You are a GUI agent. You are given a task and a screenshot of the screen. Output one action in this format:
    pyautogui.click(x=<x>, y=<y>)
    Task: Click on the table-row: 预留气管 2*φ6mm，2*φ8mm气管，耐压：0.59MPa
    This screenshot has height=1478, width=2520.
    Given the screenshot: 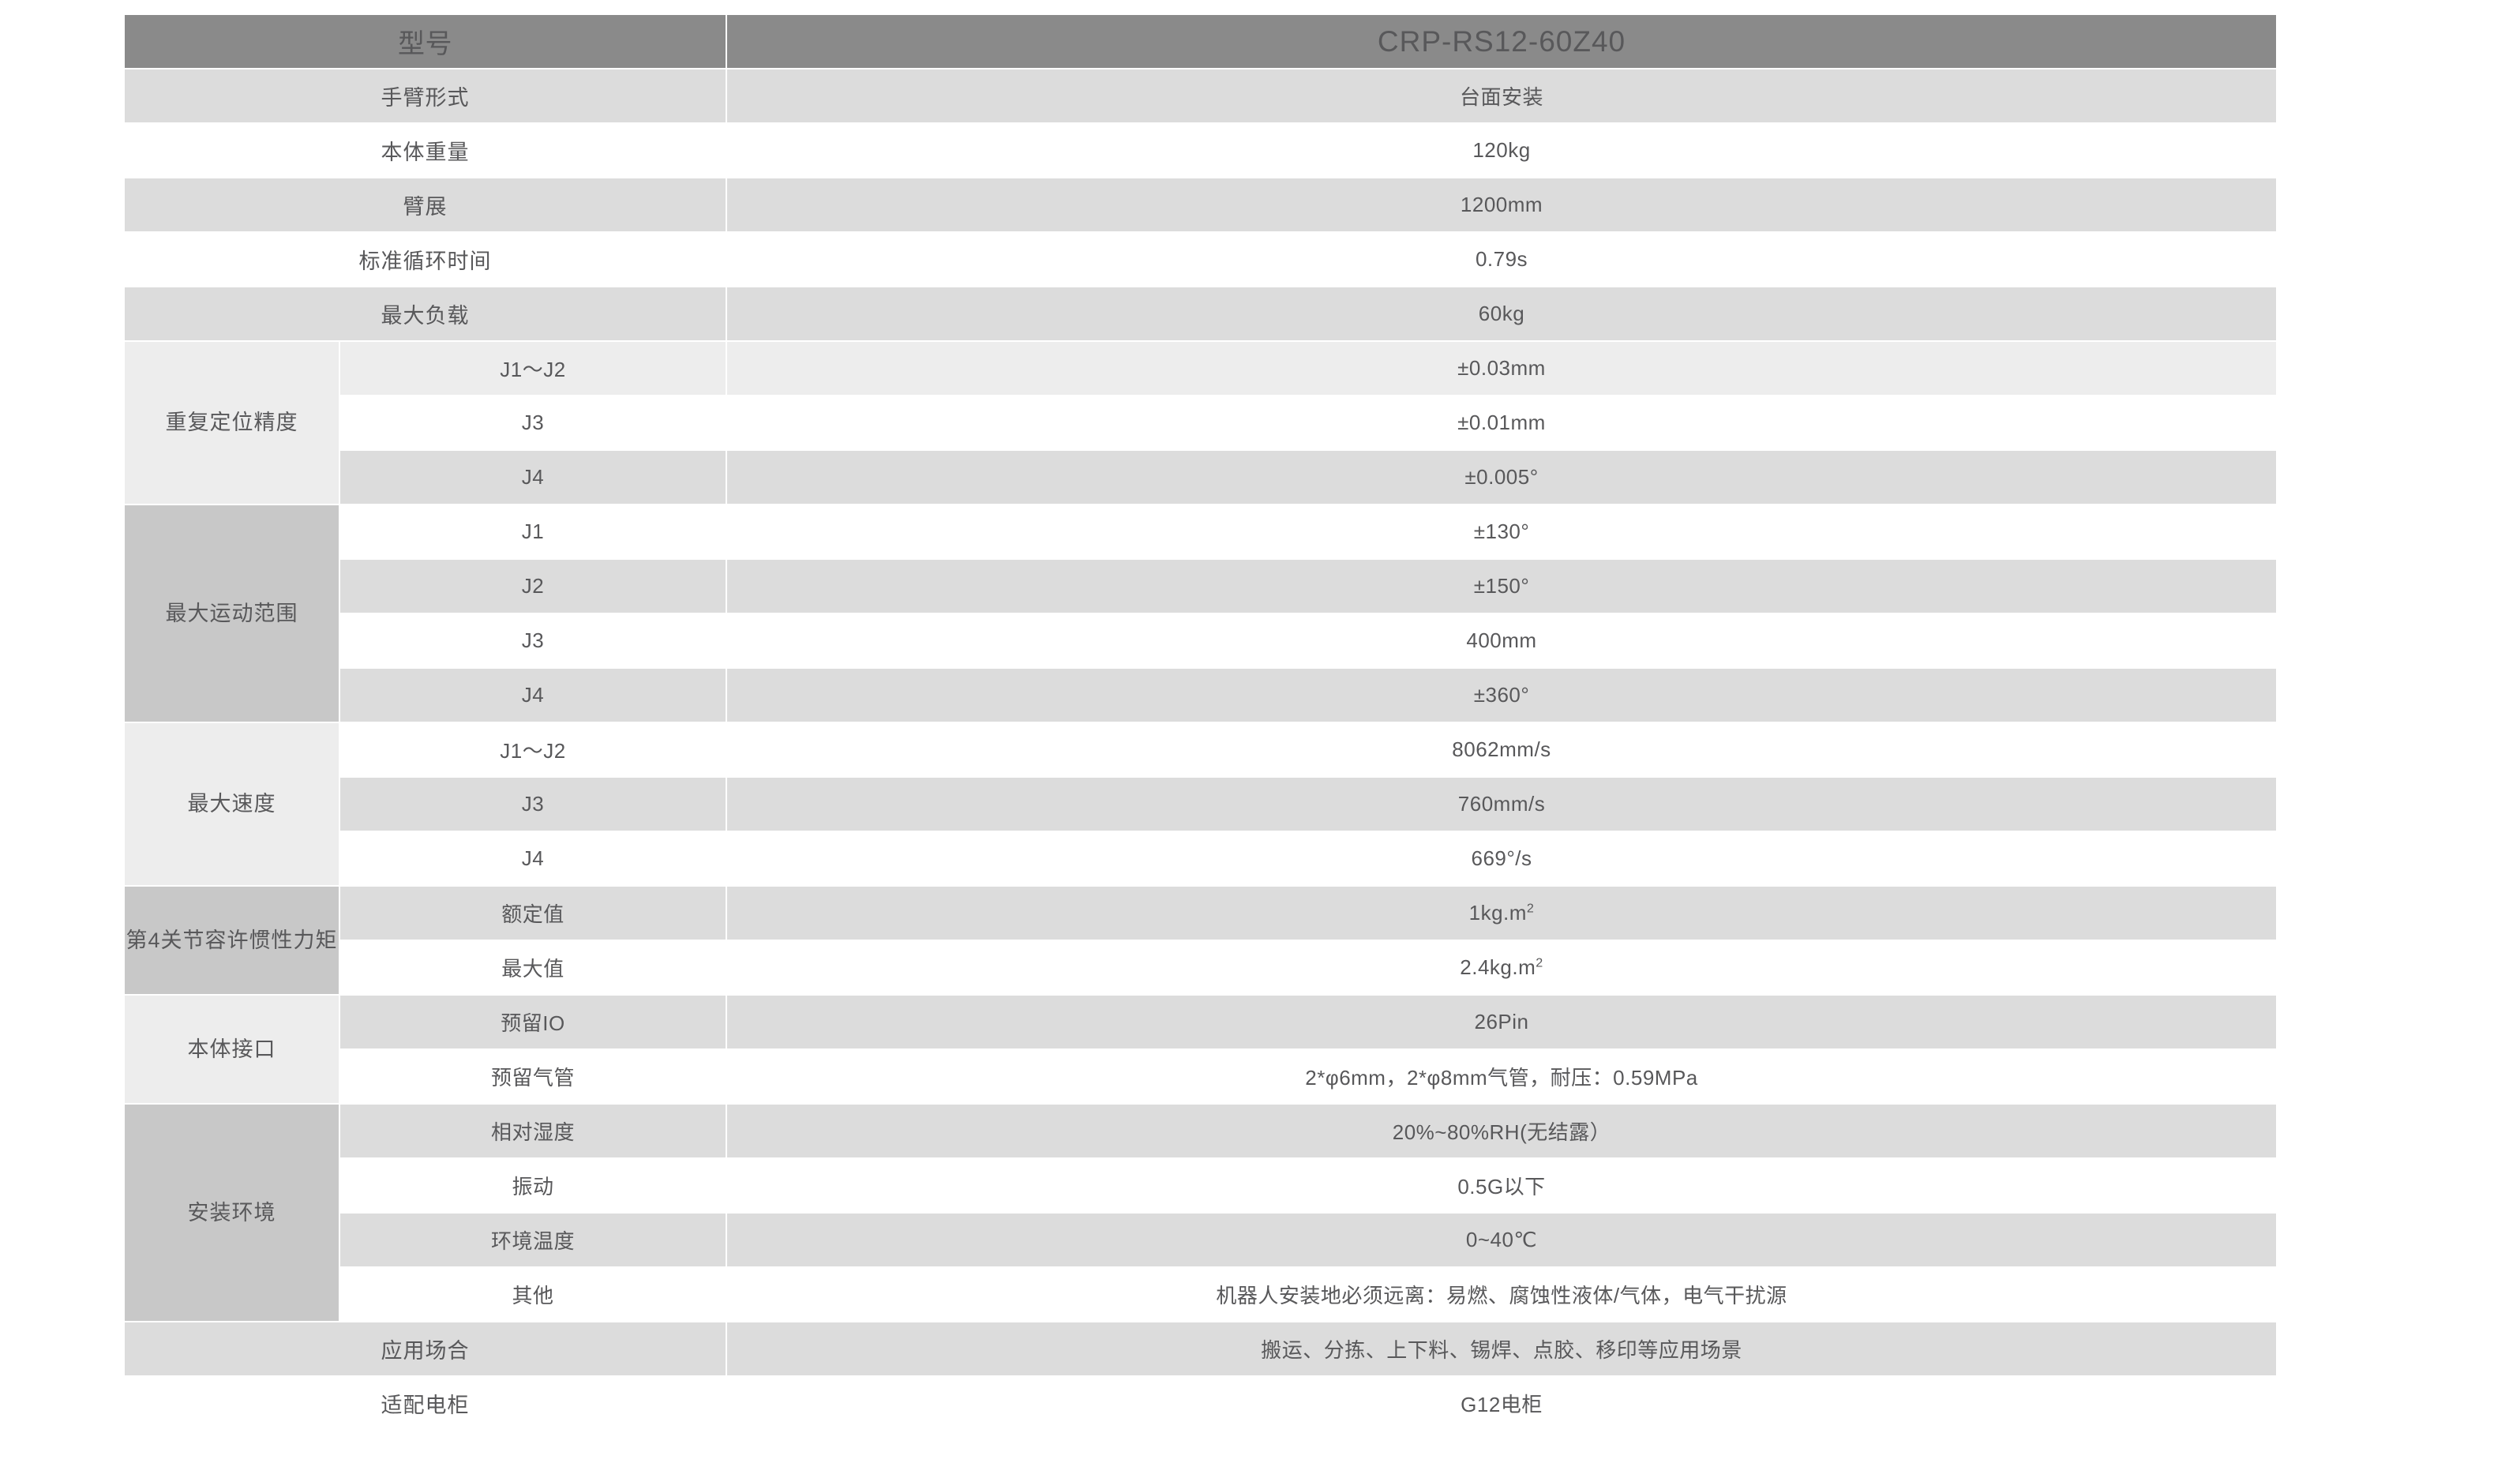 What is the action you would take?
    pyautogui.click(x=1200, y=1076)
    